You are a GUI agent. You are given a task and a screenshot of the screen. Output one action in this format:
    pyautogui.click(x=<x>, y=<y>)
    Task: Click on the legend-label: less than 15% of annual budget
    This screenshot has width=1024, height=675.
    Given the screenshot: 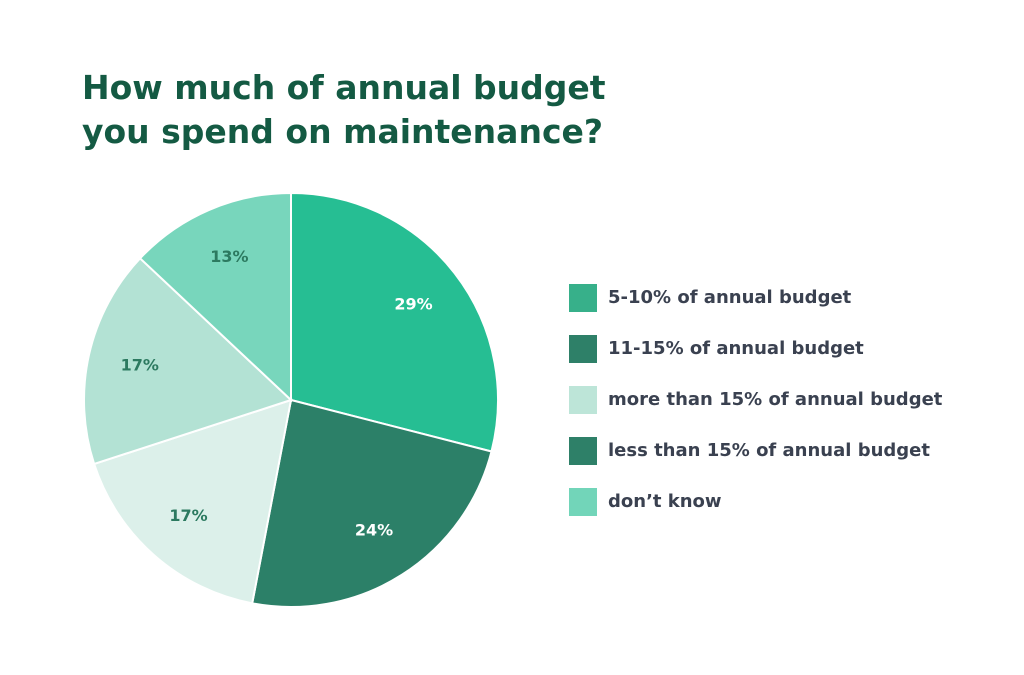 What is the action you would take?
    pyautogui.click(x=769, y=450)
    